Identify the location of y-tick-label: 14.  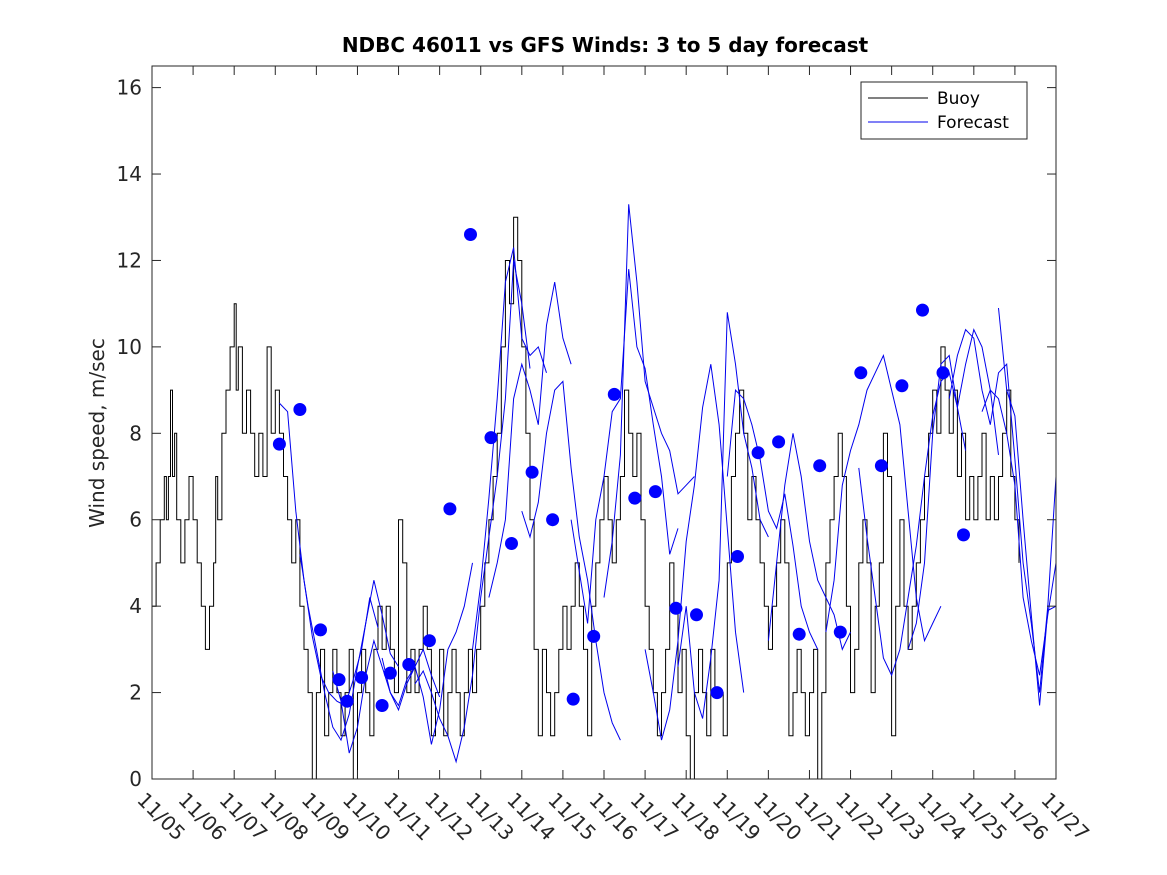
(129, 174).